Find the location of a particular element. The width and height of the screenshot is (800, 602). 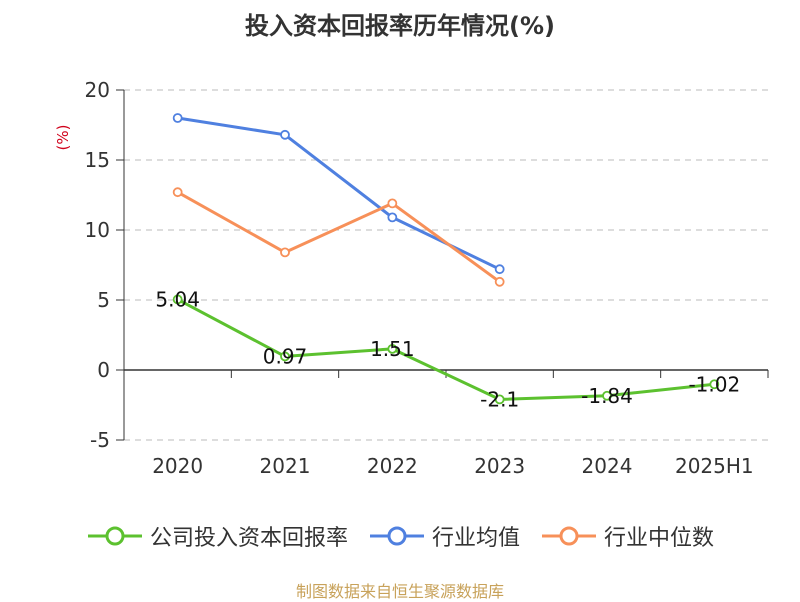

y-tick-label: -5 is located at coordinates (100, 440).